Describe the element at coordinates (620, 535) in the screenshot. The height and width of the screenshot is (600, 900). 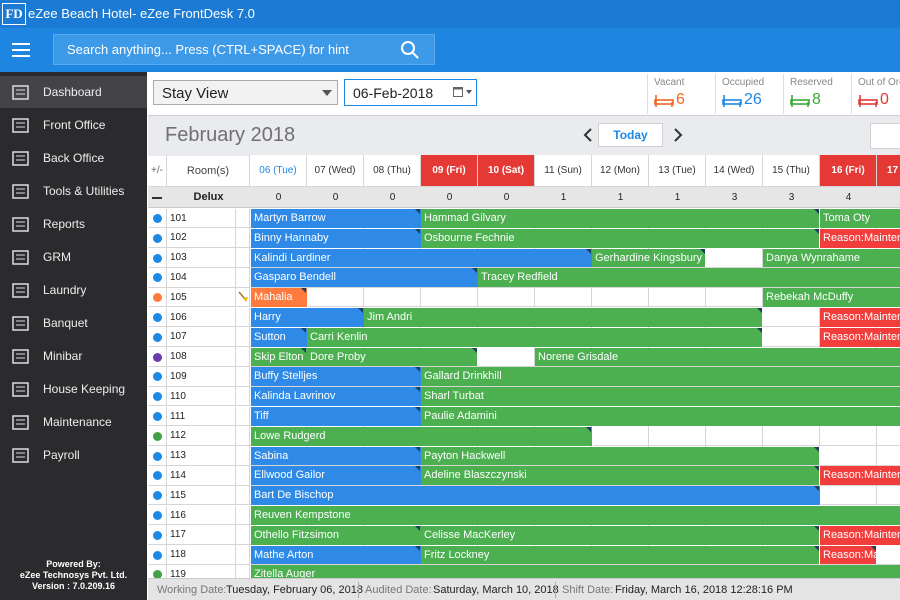
I see `booking-bar: Celisse MacKerley` at that location.